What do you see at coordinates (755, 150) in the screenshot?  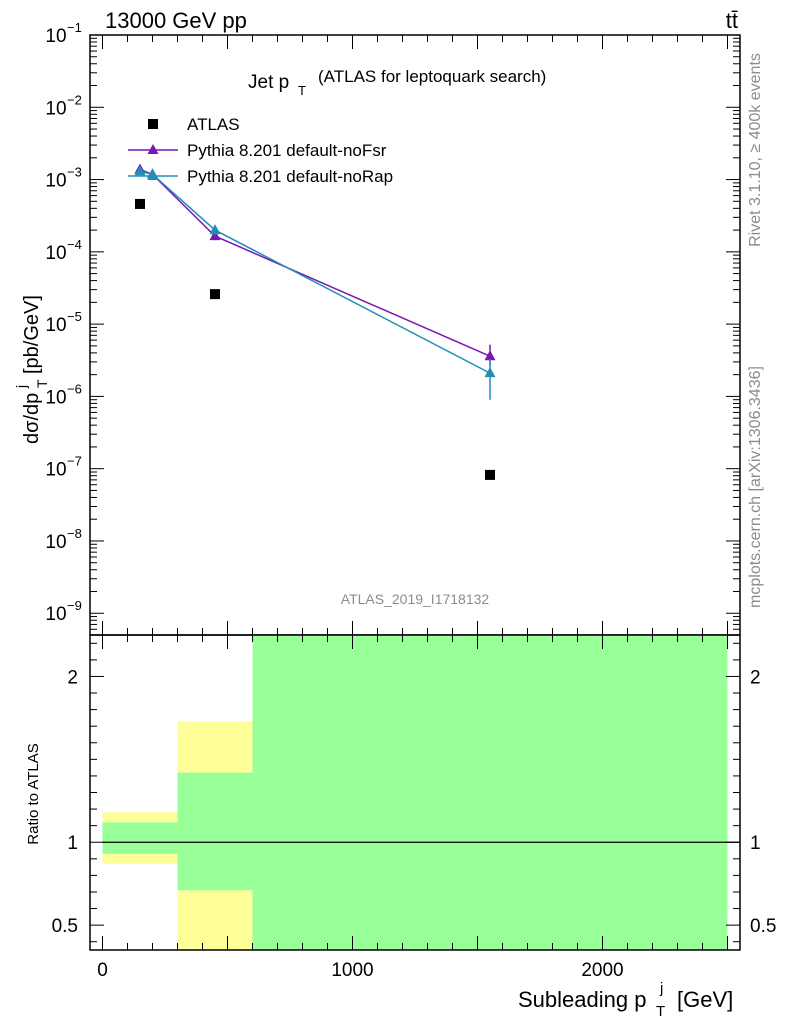 I see `rivet-label: Rivet 3.1.10, ≥ 400k events` at bounding box center [755, 150].